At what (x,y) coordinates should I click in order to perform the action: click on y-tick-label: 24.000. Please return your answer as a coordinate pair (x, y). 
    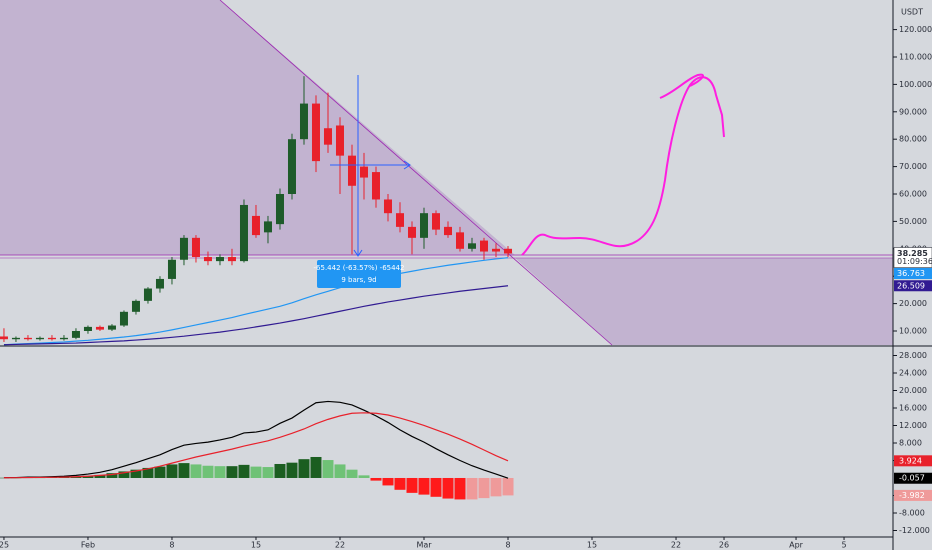
    Looking at the image, I should click on (913, 372).